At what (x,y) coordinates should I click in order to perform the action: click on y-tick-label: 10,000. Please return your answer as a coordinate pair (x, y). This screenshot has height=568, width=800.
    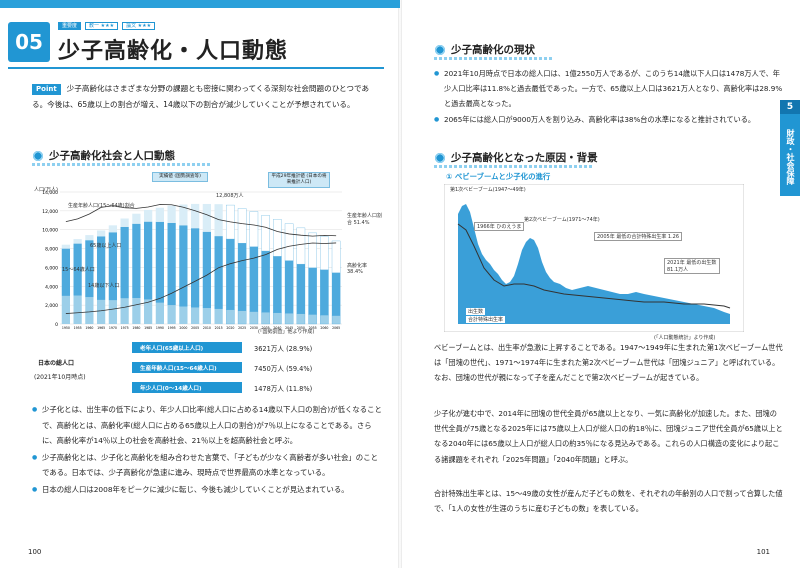
    Looking at the image, I should click on (50, 231).